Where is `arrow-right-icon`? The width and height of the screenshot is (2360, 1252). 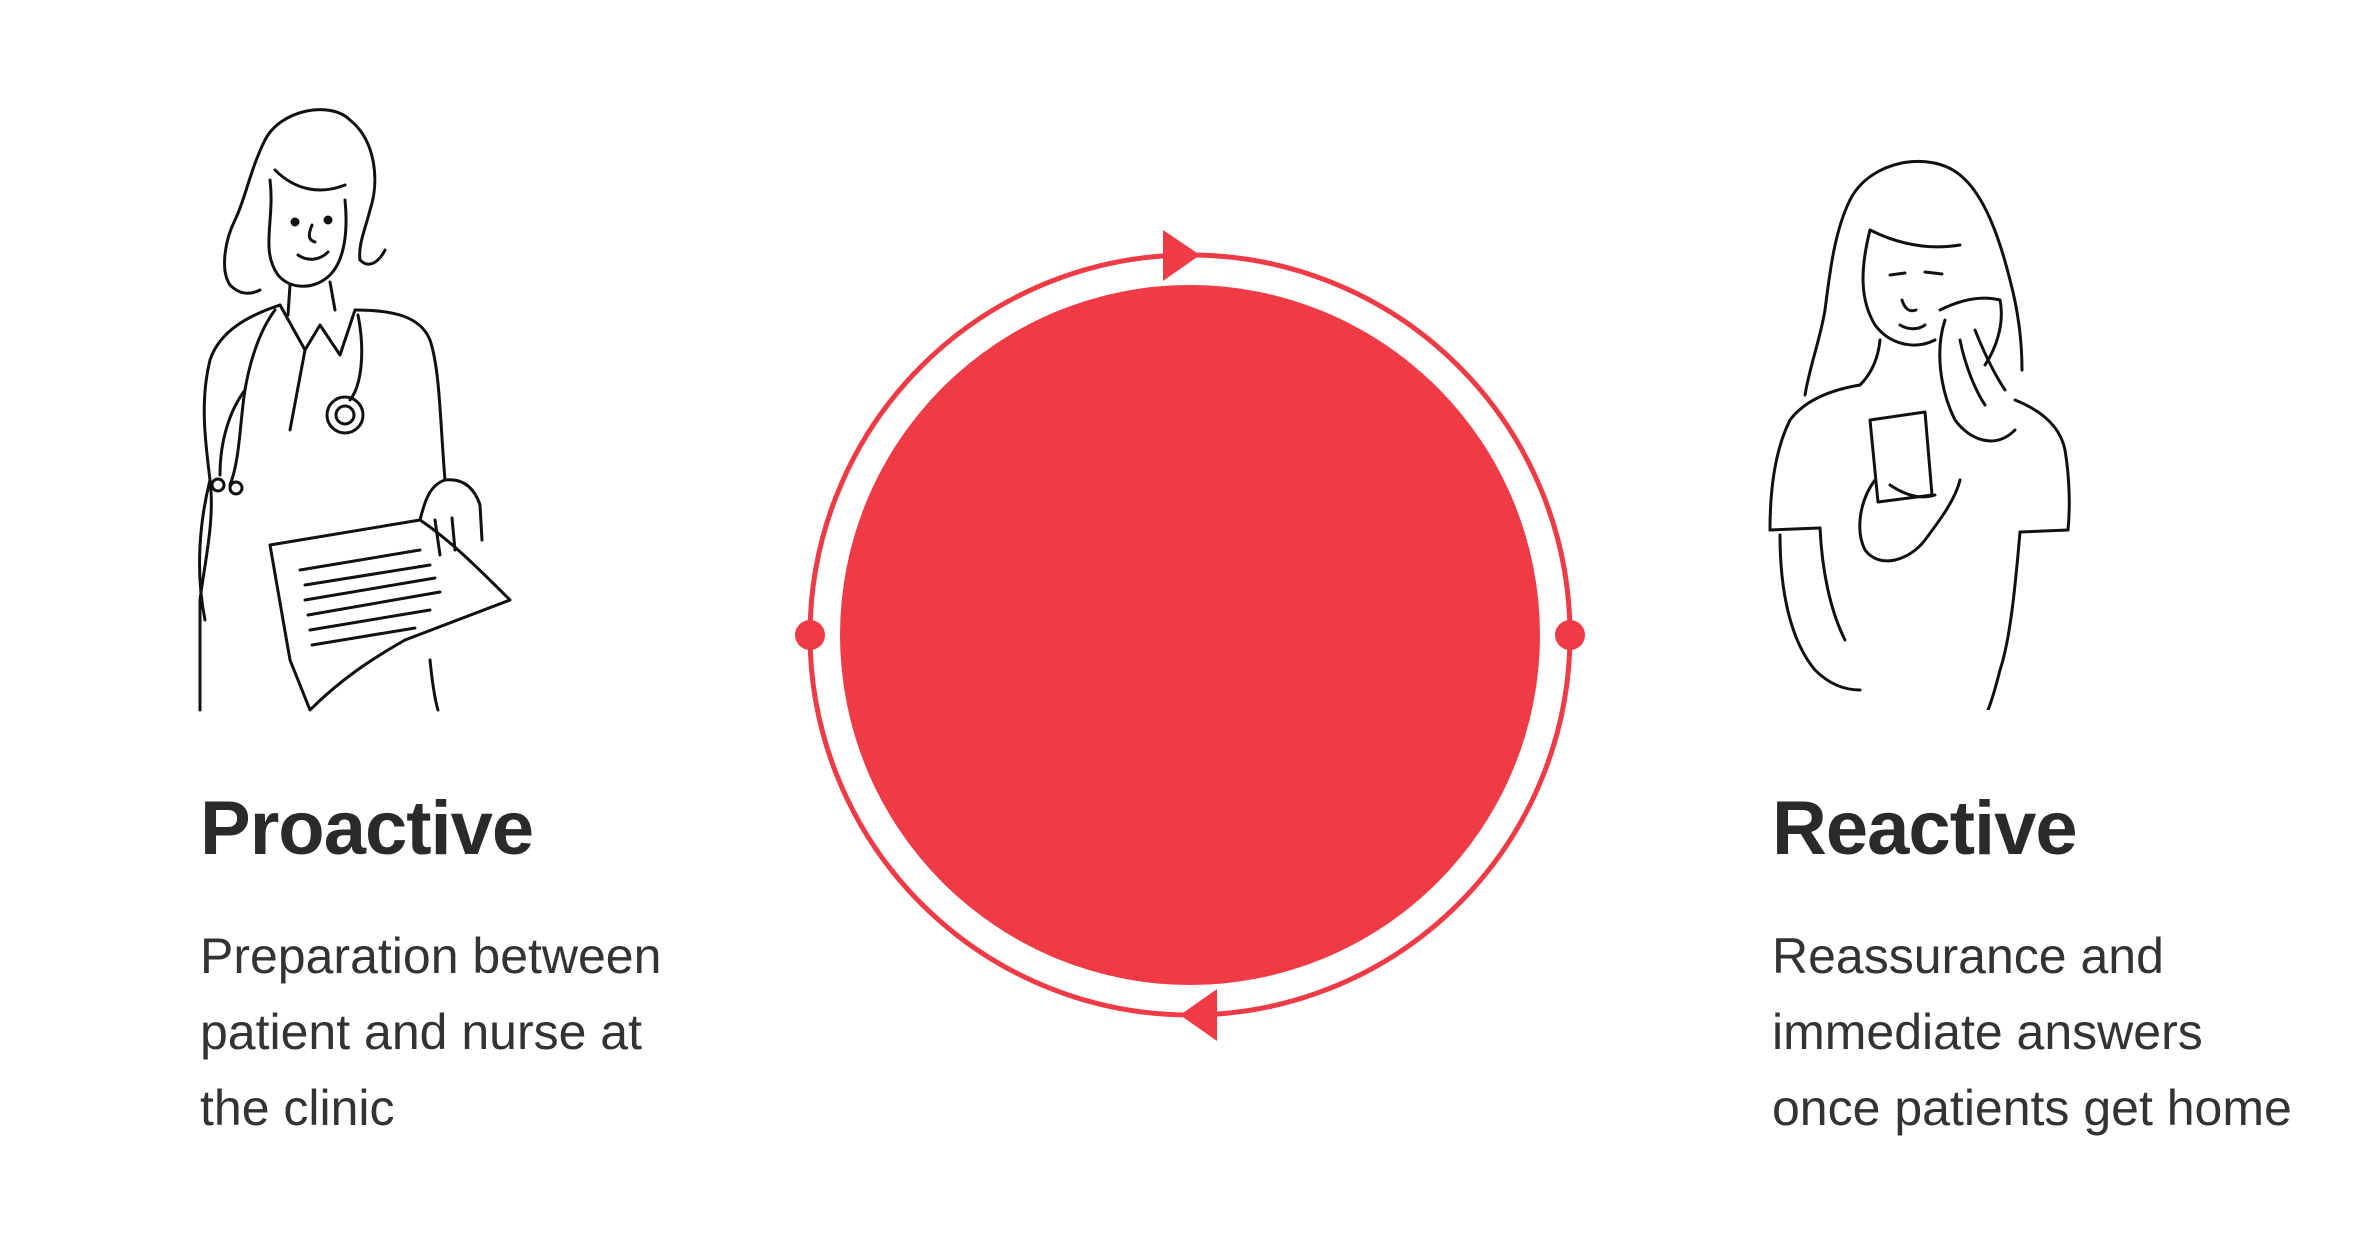 arrow-right-icon is located at coordinates (1181, 255).